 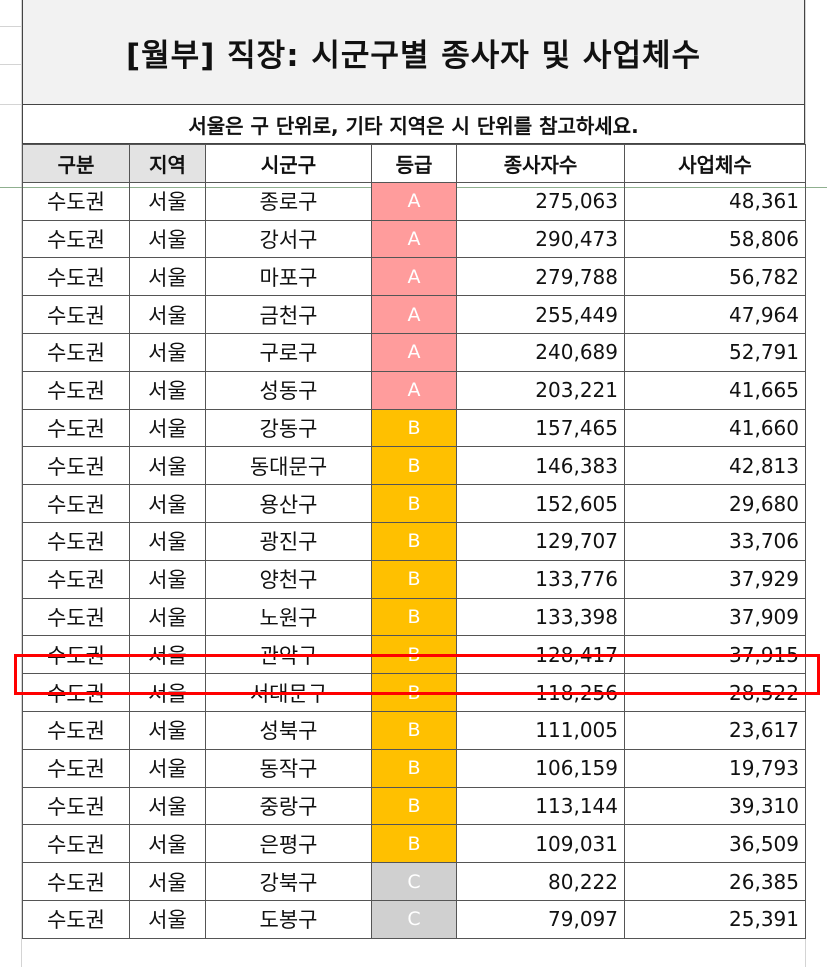 What do you see at coordinates (288, 881) in the screenshot?
I see `cell-district: 강북구` at bounding box center [288, 881].